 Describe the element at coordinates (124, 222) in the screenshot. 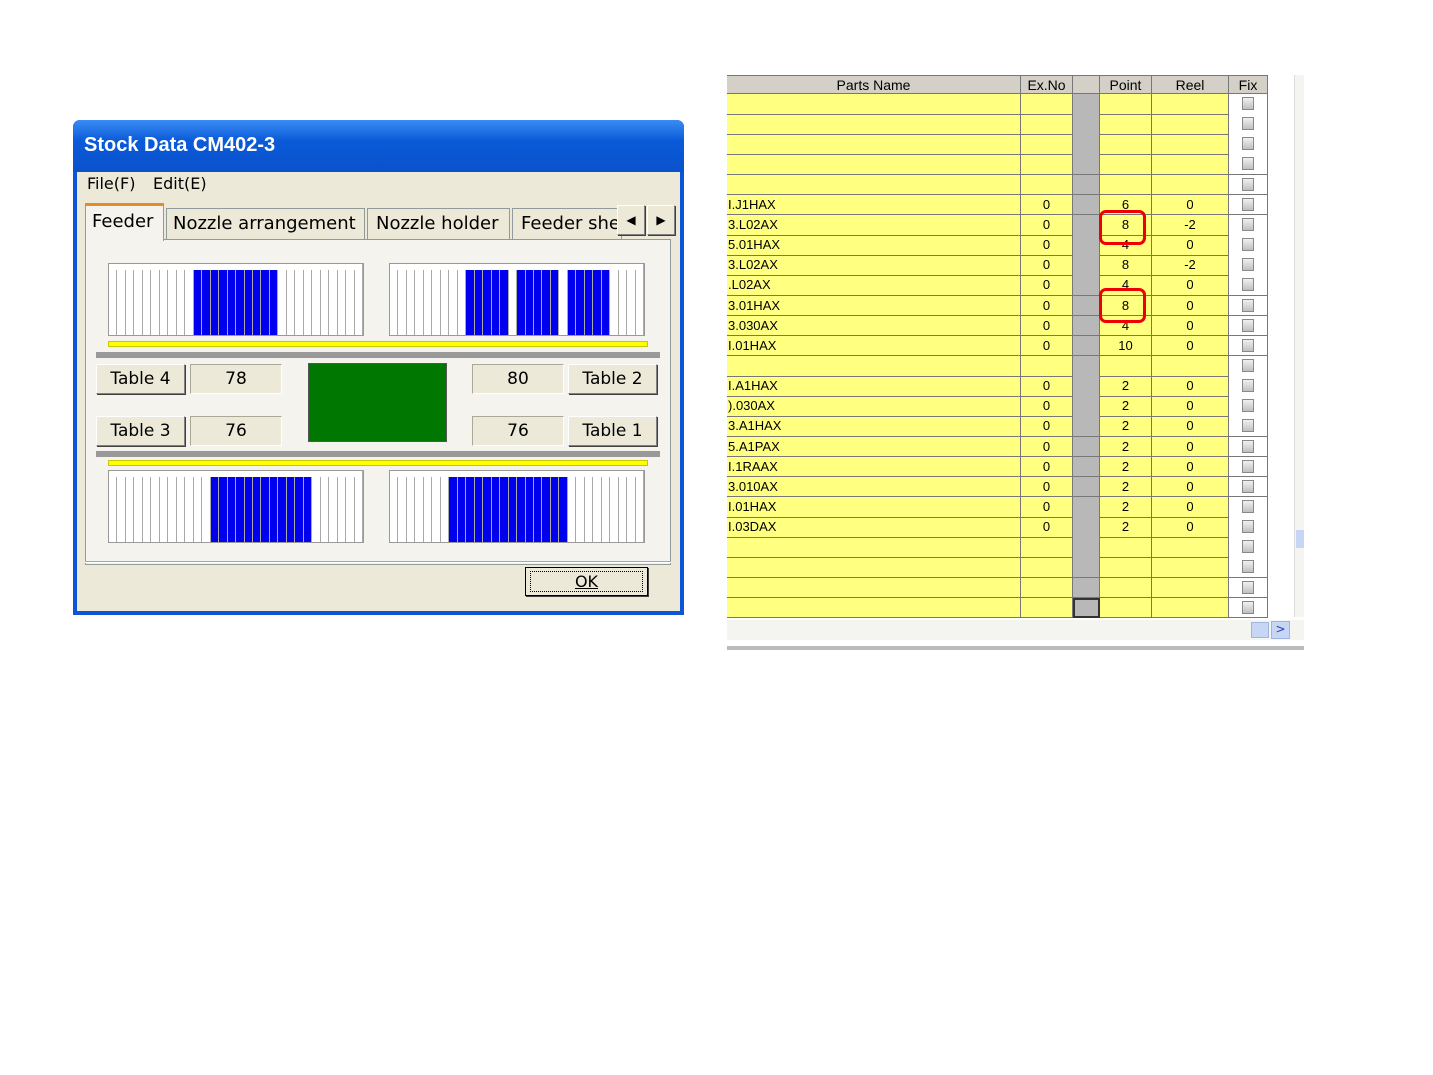

I see `tab: Feeder` at that location.